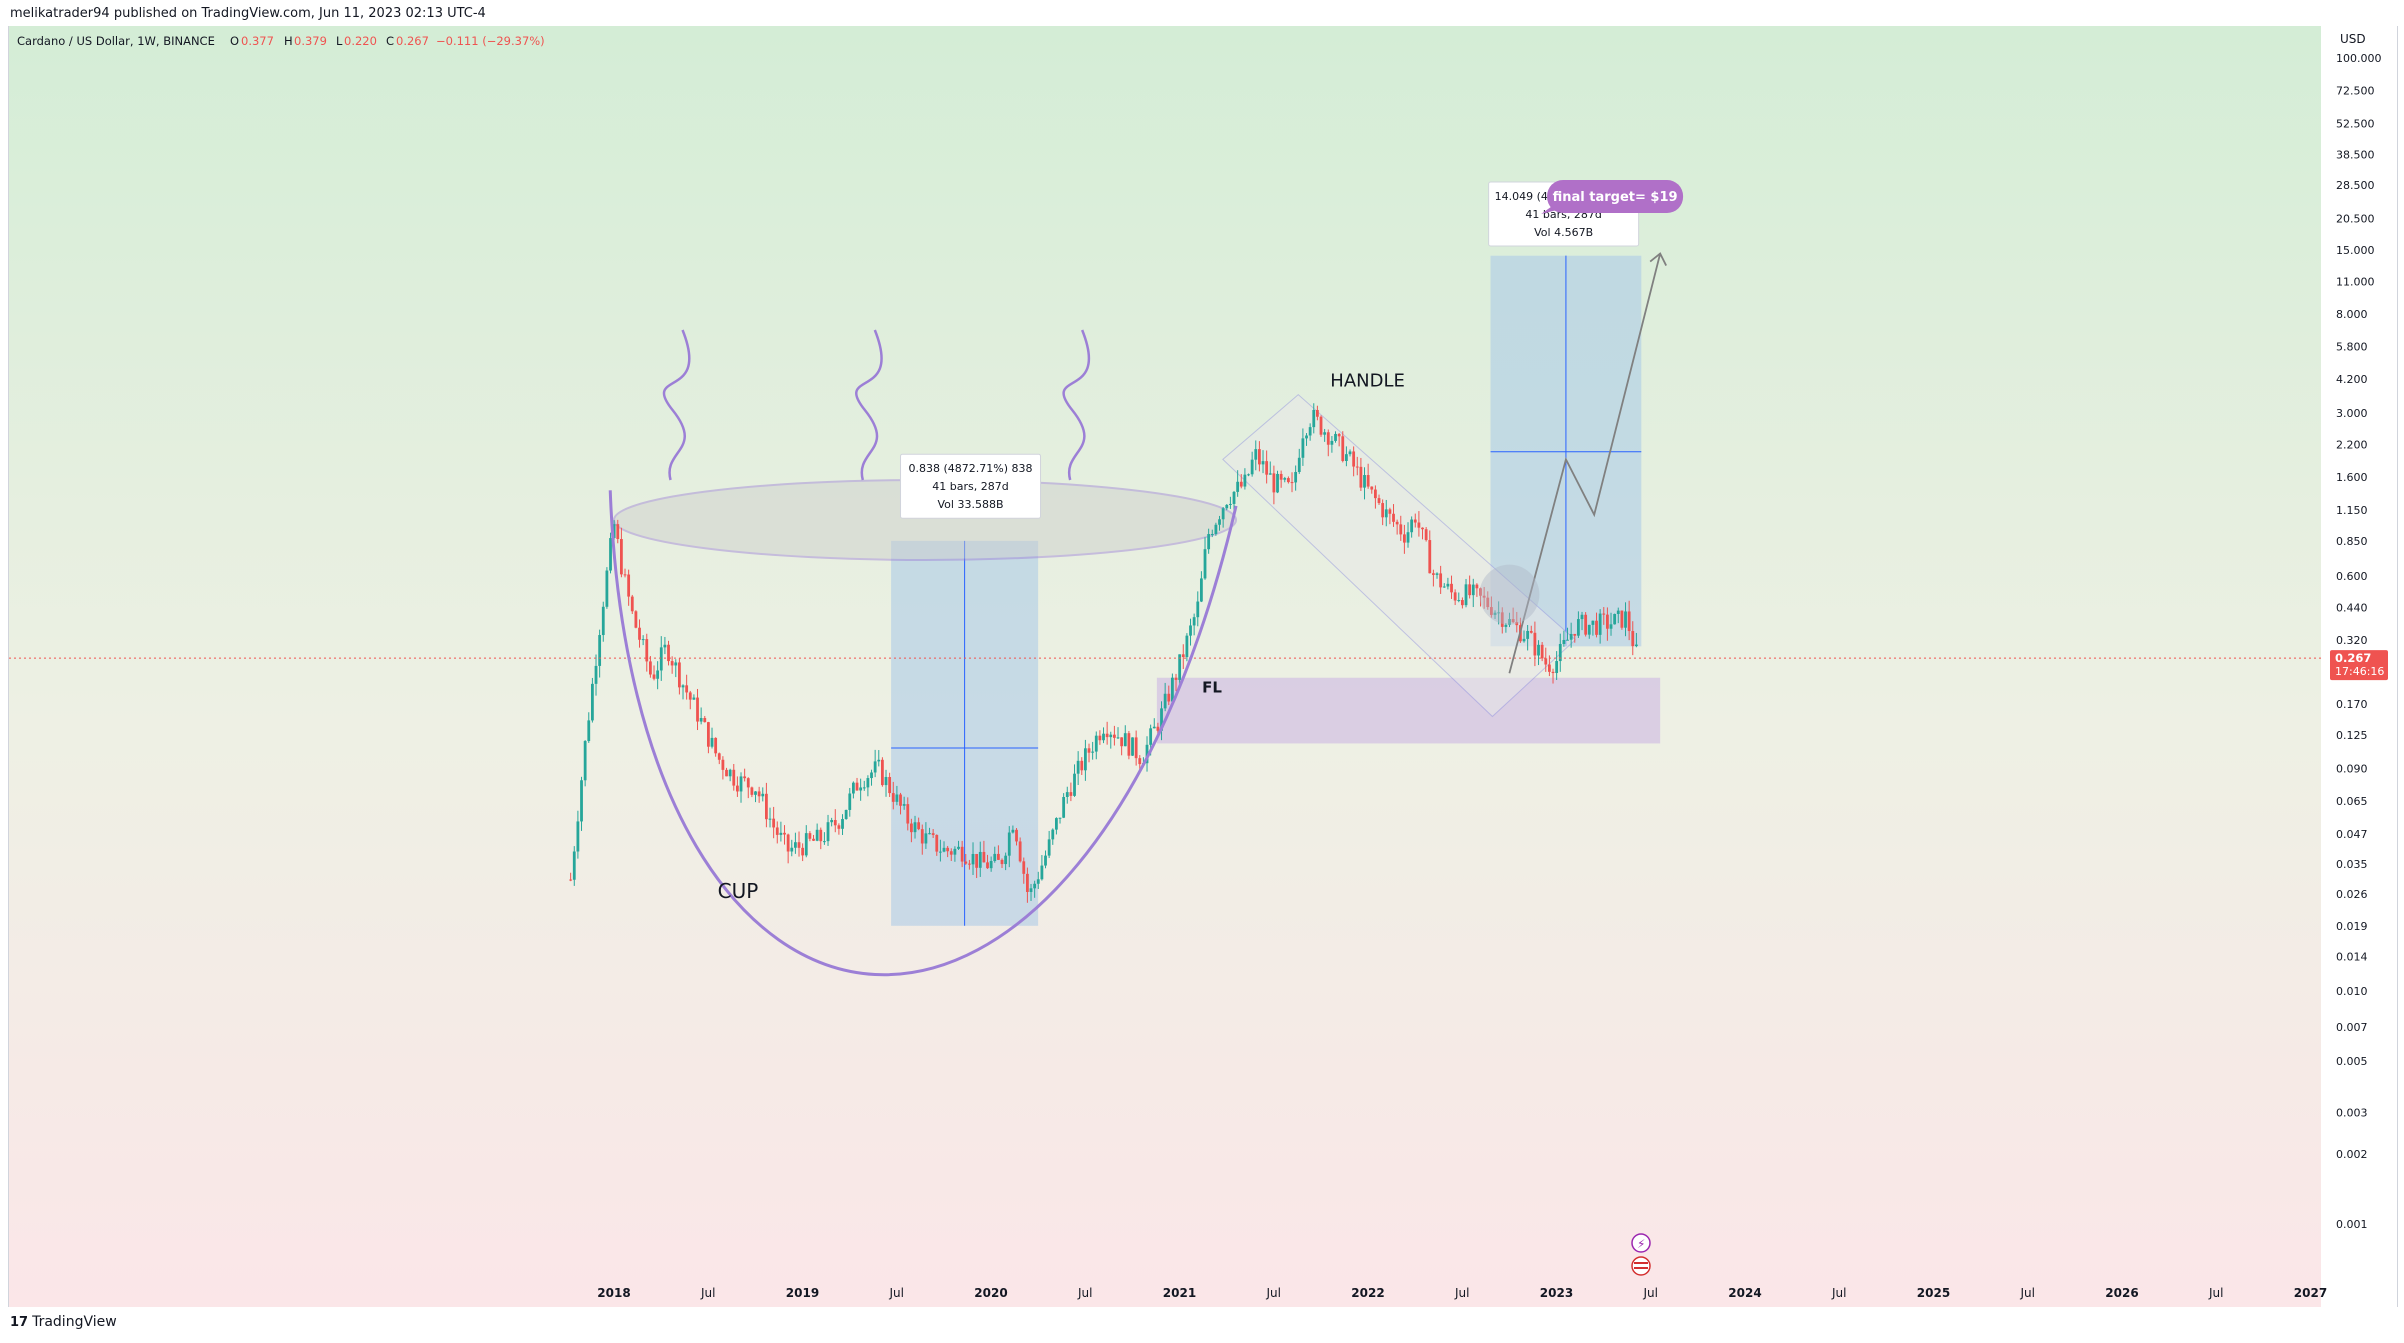 The image size is (2404, 1343). What do you see at coordinates (1641, 1254) in the screenshot?
I see `news-icons: ⚡` at bounding box center [1641, 1254].